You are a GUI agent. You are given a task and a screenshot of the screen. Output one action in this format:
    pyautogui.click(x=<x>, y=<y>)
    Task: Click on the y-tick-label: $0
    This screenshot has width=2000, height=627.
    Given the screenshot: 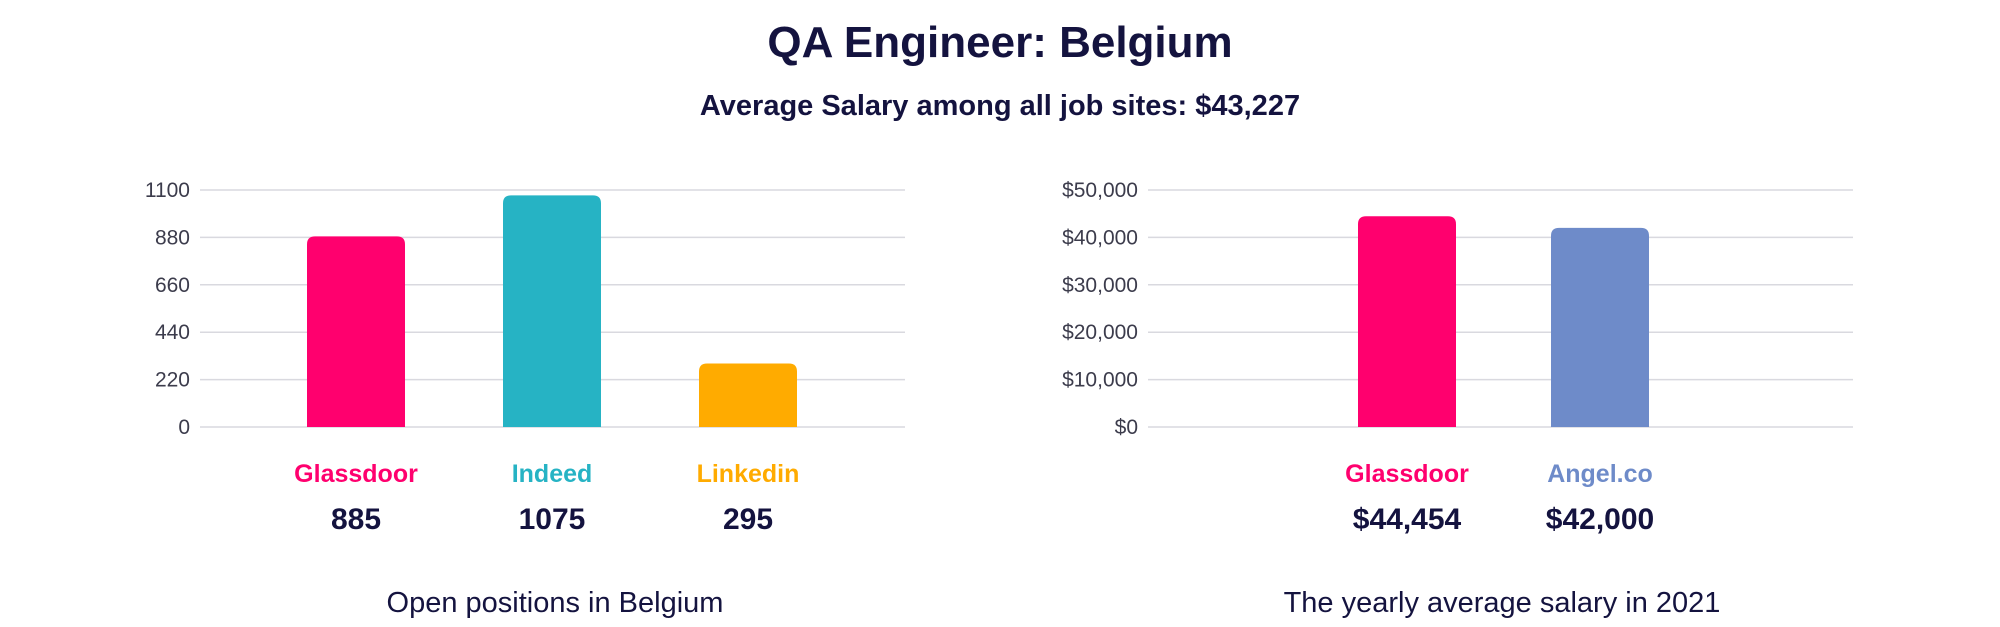 What is the action you would take?
    pyautogui.click(x=1126, y=427)
    